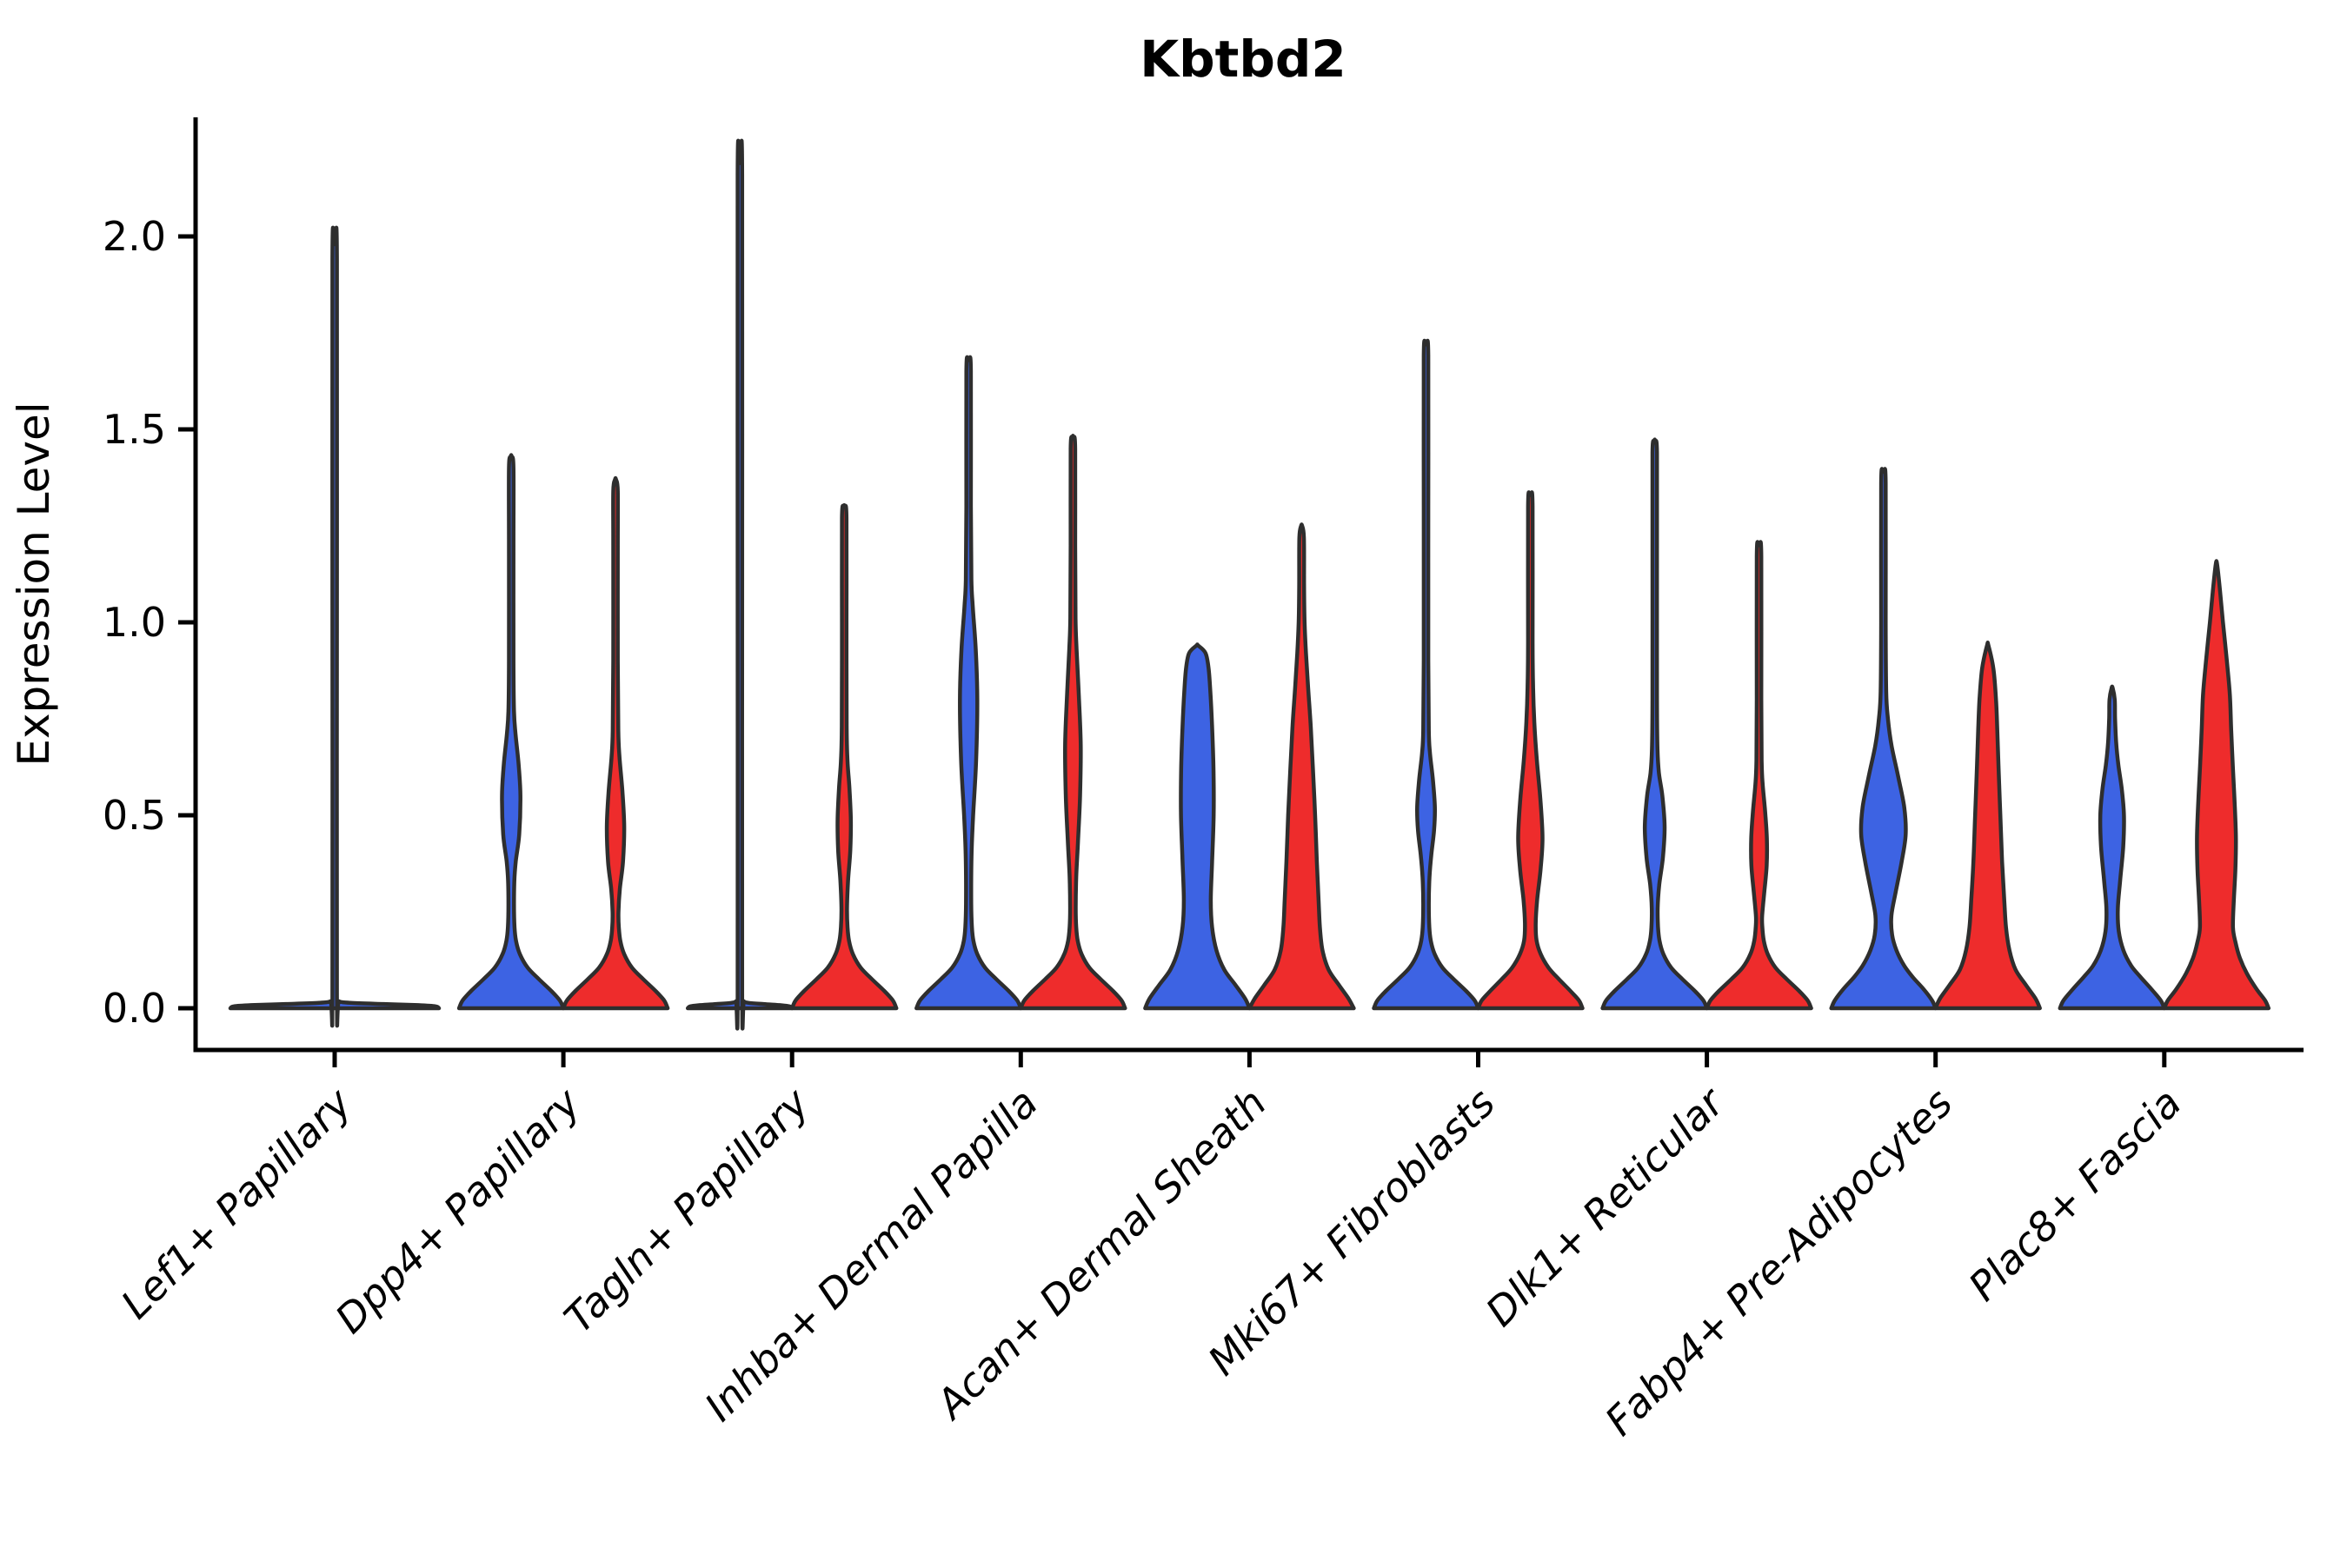 The width and height of the screenshot is (2347, 1568). I want to click on y-tick-label-2.0: 2.0, so click(134, 236).